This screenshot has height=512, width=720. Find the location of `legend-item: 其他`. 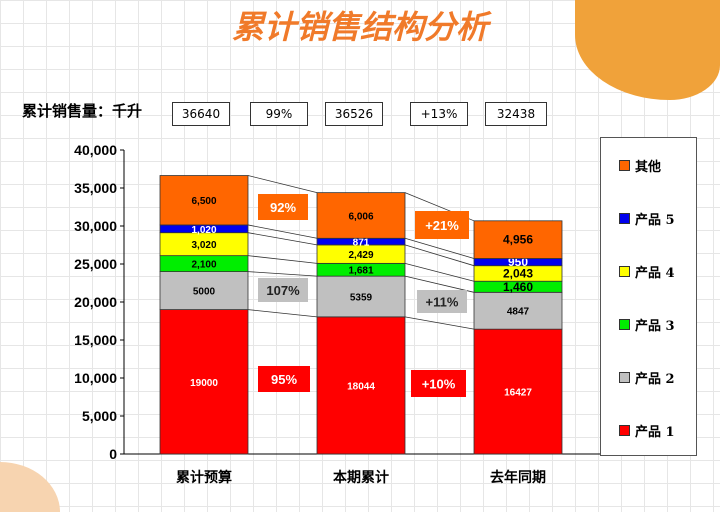

legend-item: 其他 is located at coordinates (640, 165).